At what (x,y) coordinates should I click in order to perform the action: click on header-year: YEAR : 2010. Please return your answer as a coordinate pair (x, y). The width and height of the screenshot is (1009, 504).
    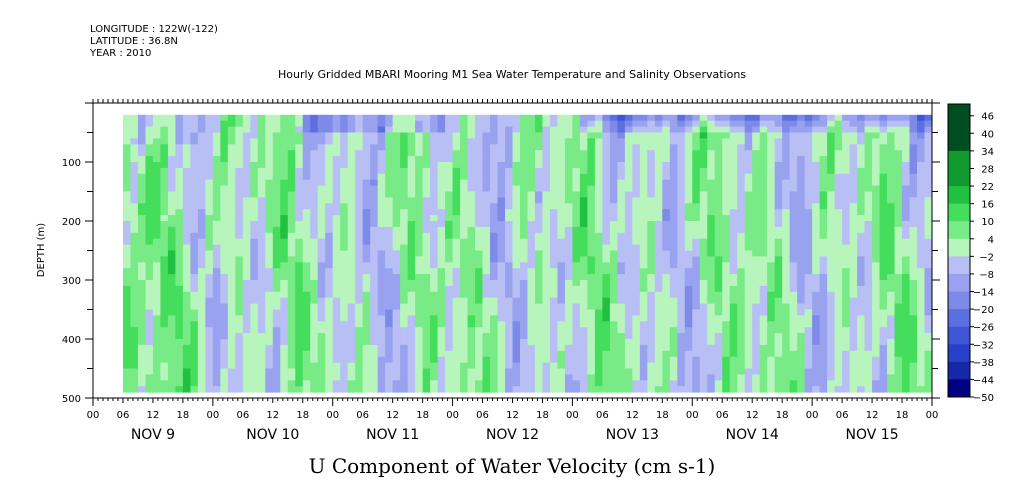
    Looking at the image, I should click on (121, 53).